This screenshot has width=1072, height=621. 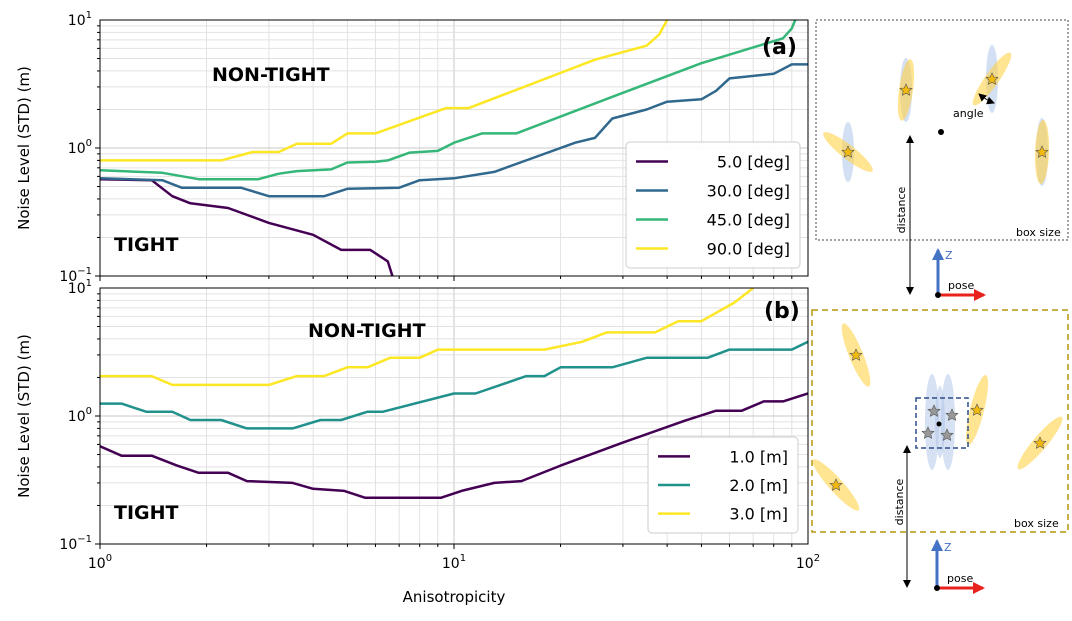 I want to click on x-tick-label: 10², so click(x=808, y=562).